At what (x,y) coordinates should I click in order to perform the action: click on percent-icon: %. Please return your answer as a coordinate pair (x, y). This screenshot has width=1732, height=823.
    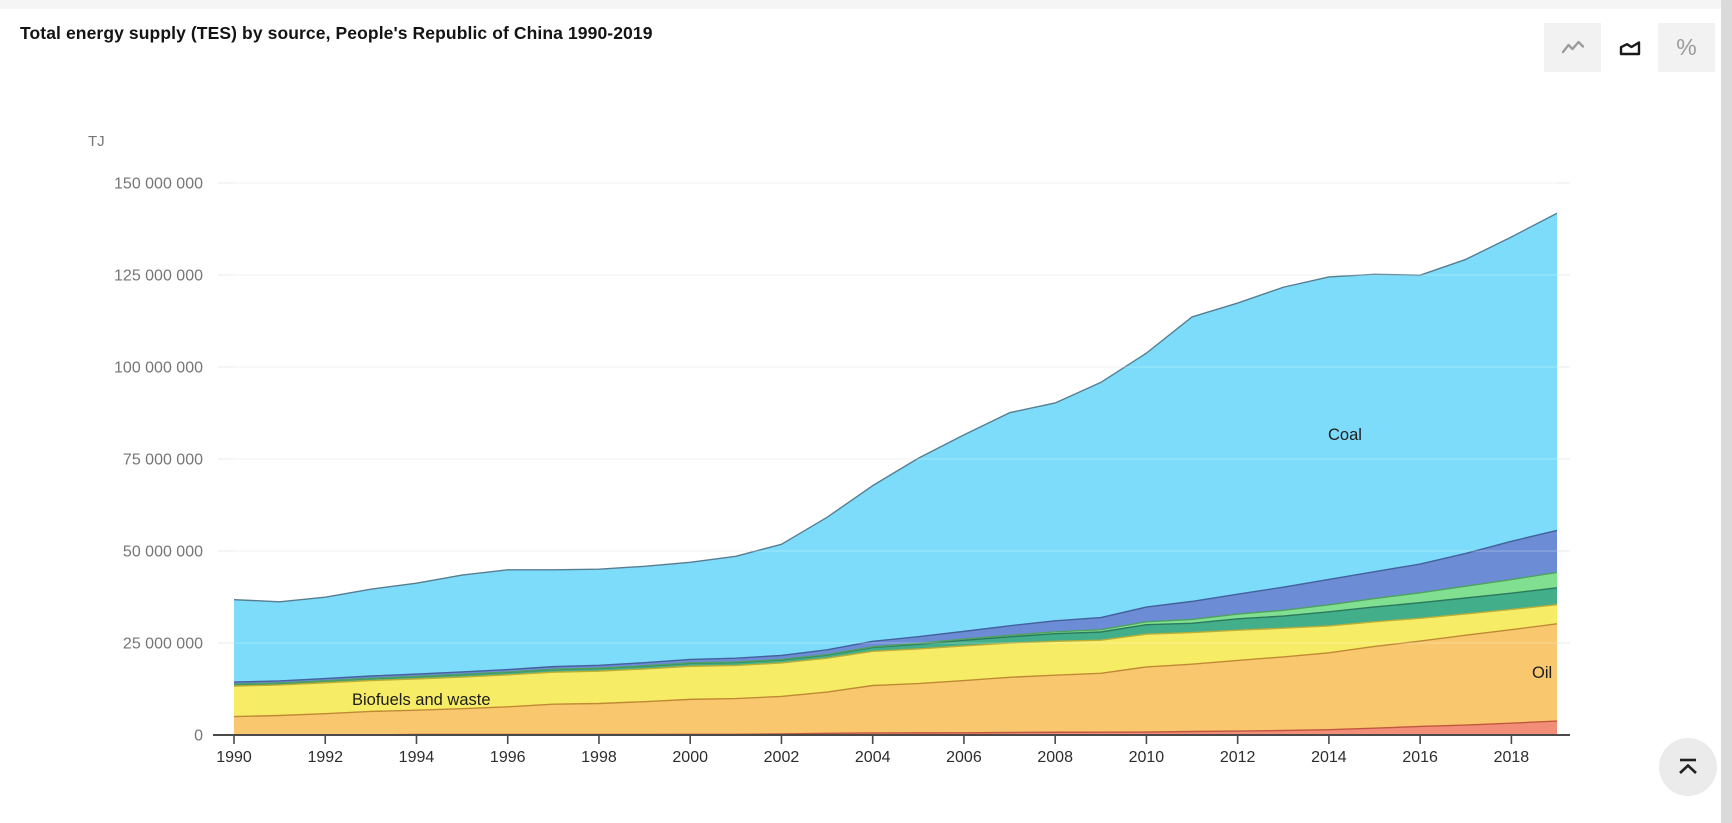
    Looking at the image, I should click on (1686, 47).